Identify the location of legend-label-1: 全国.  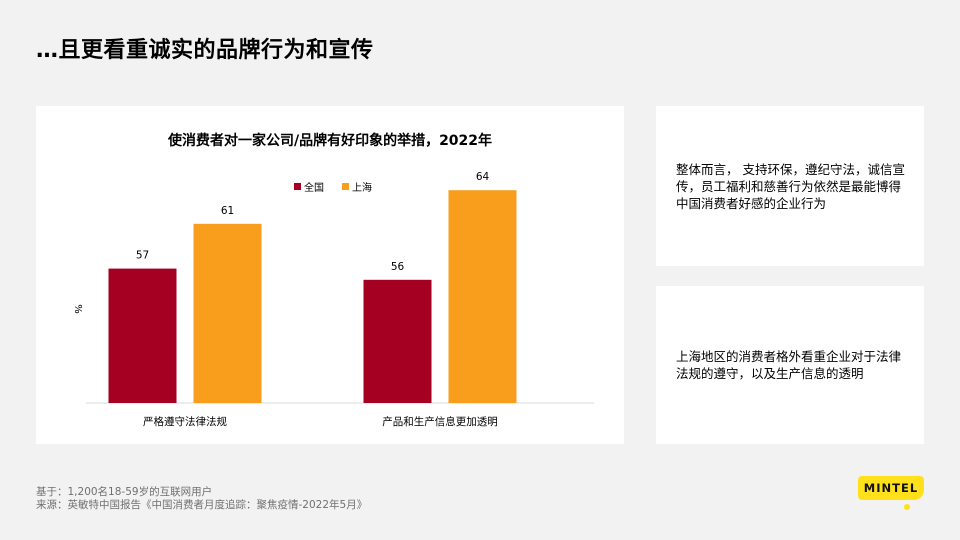
(314, 187).